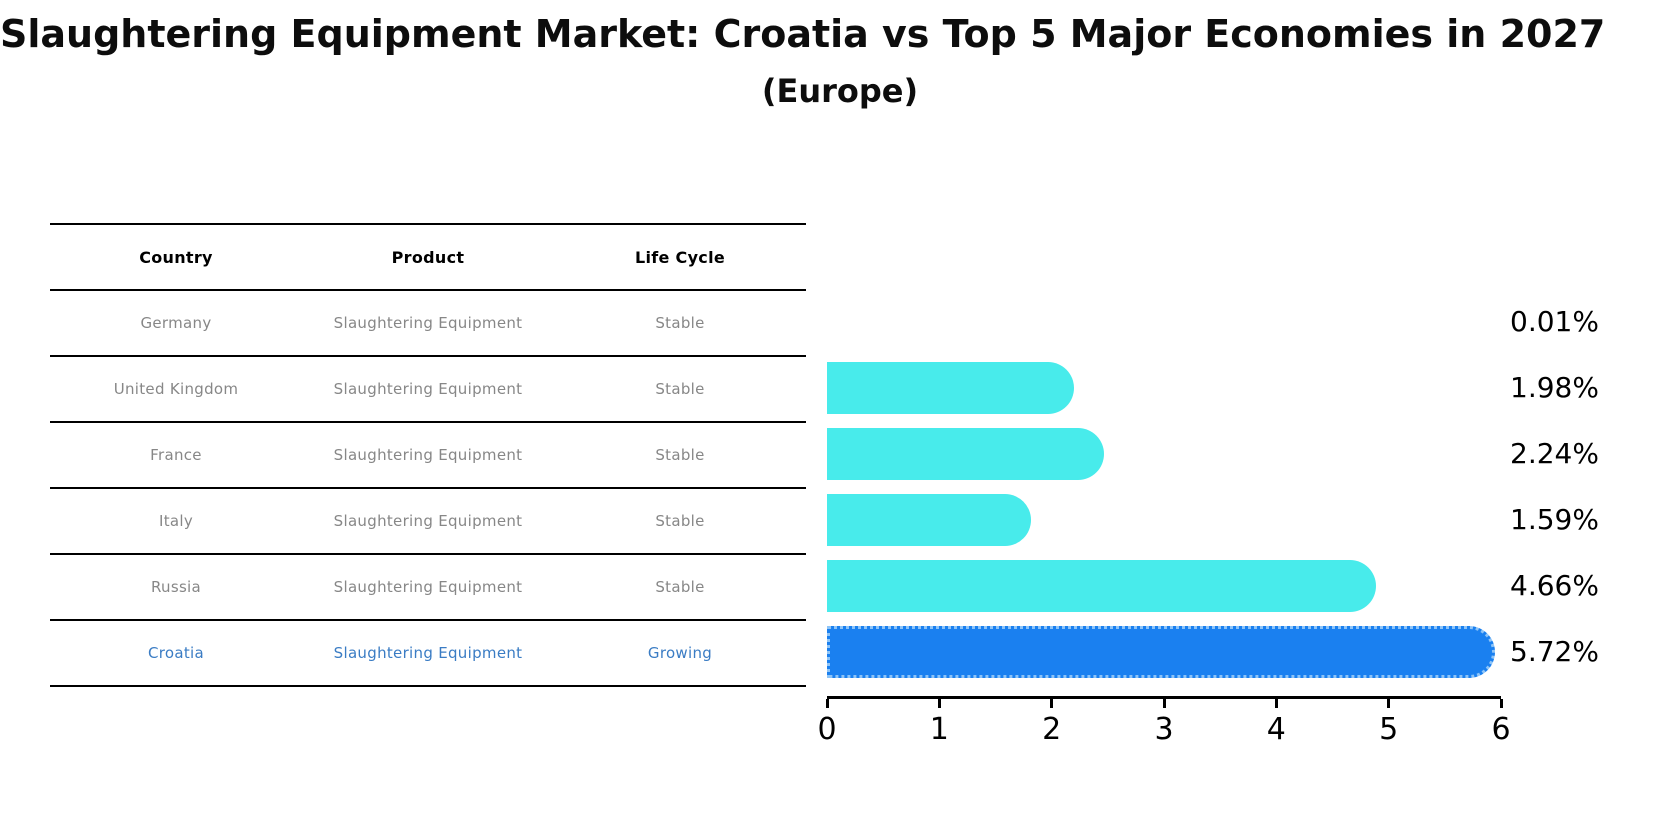 The image size is (1680, 823). I want to click on x-tick-label: 4, so click(1276, 729).